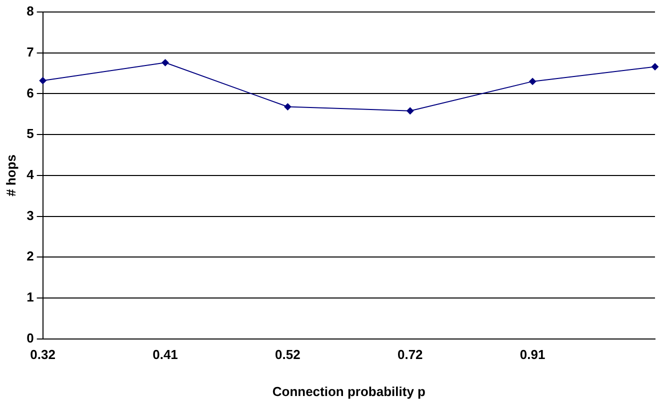  Describe the element at coordinates (410, 354) in the screenshot. I see `x-tick-label: 0.72` at that location.